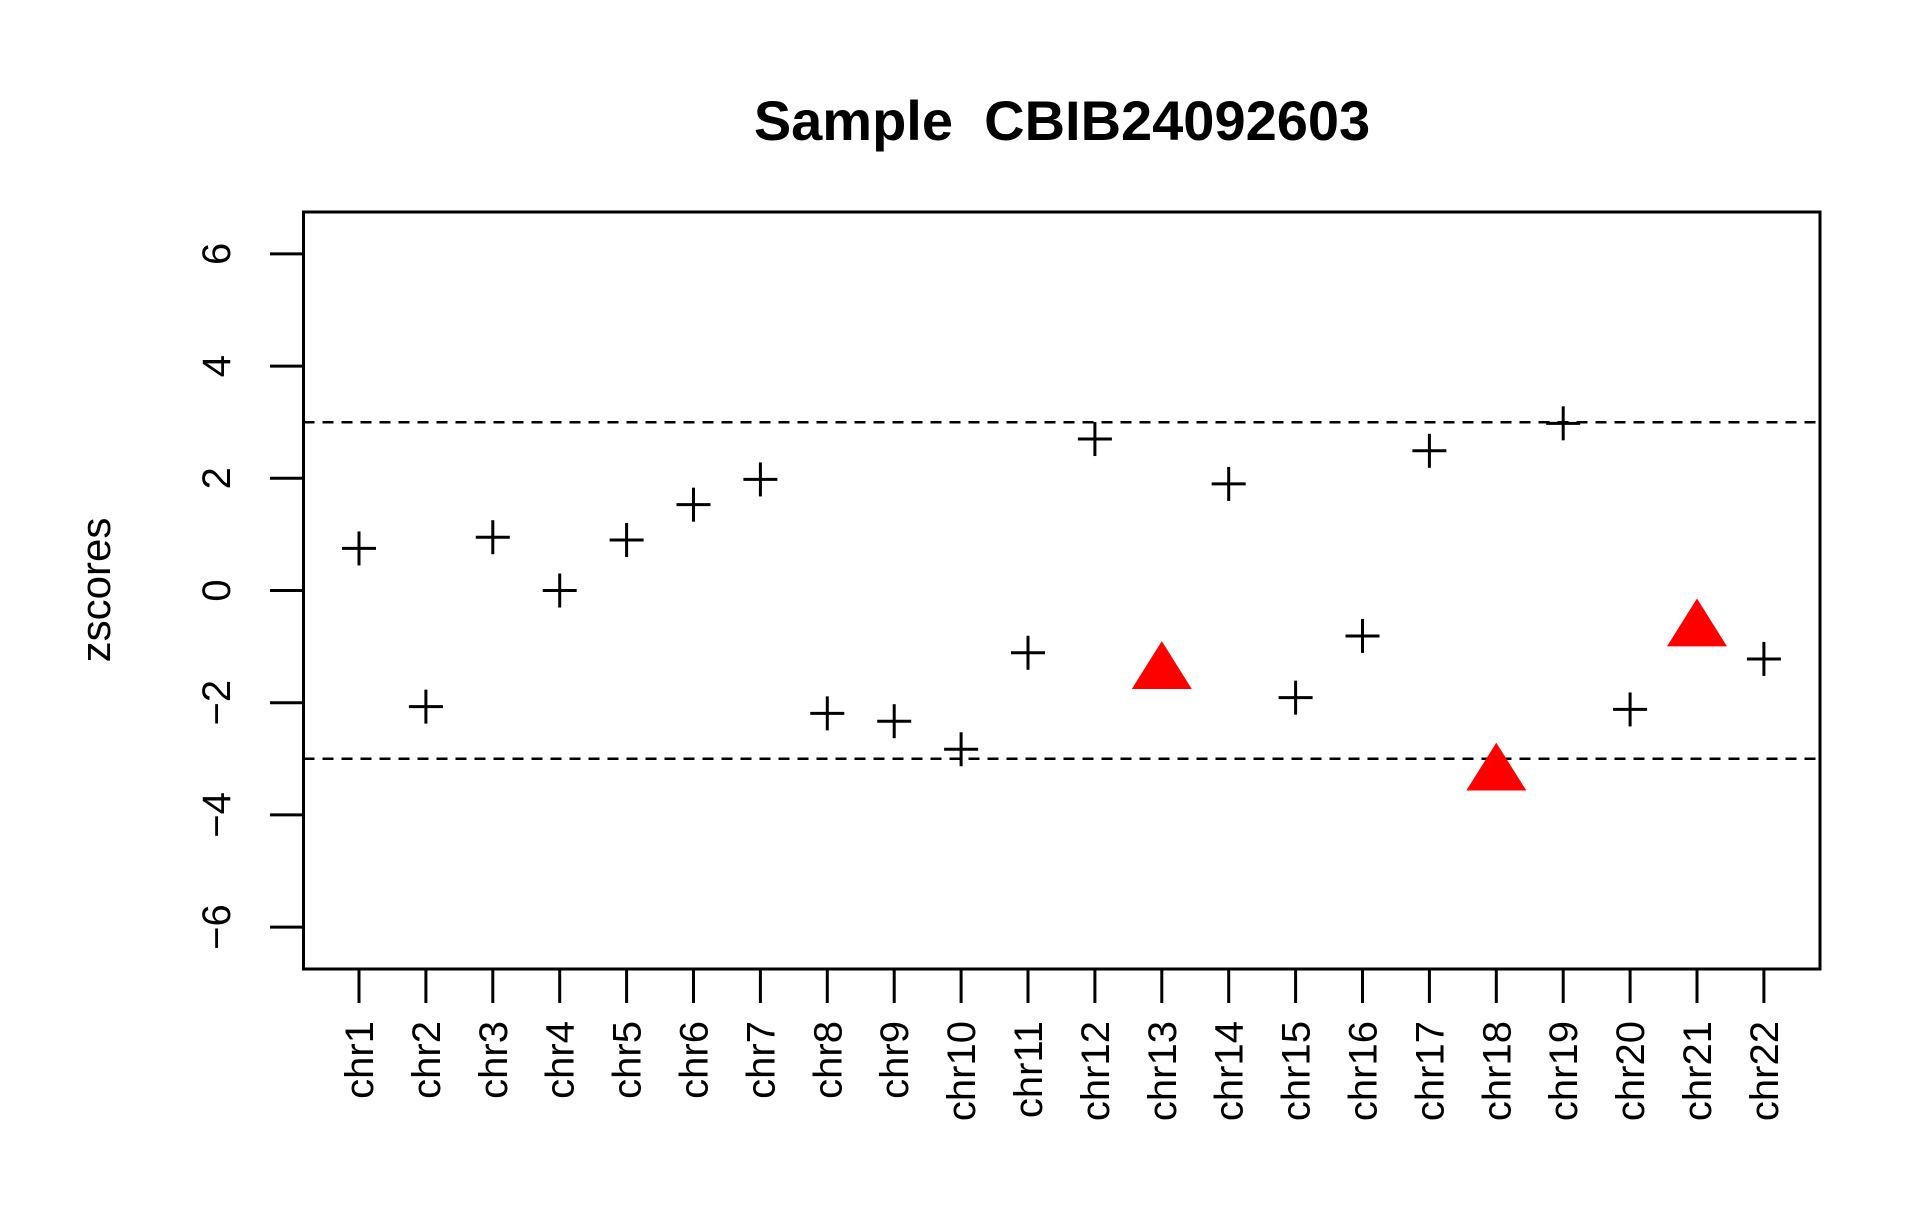  What do you see at coordinates (427, 1060) in the screenshot?
I see `x-tick-label-chr2: chr2` at bounding box center [427, 1060].